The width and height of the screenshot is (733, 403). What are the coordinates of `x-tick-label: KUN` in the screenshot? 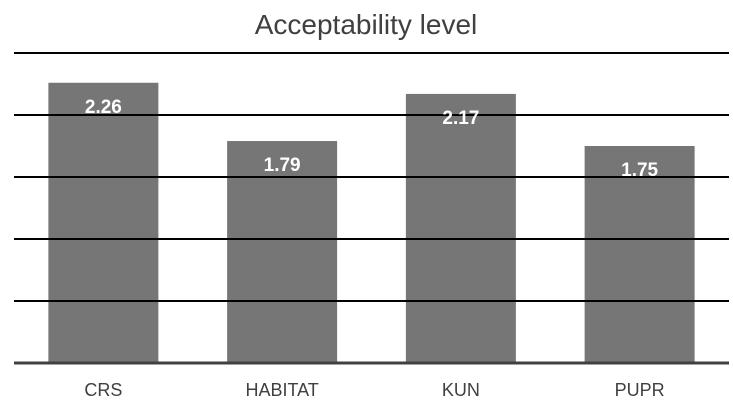 It's located at (461, 390).